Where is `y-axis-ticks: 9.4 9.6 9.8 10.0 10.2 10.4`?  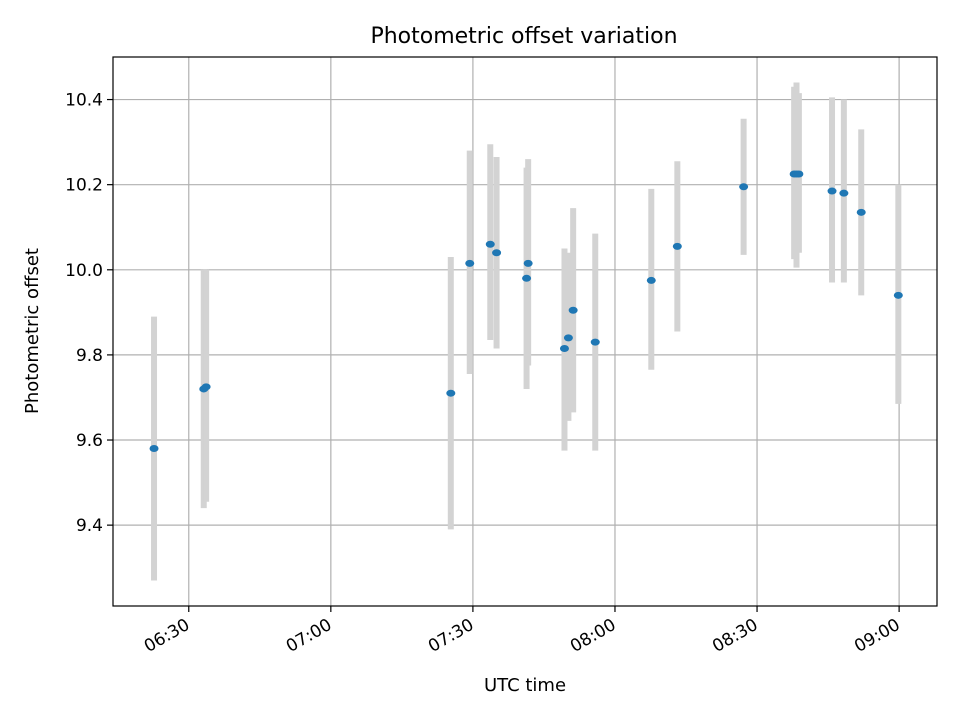
y-axis-ticks: 9.4 9.6 9.8 10.0 10.2 10.4 is located at coordinates (89, 313).